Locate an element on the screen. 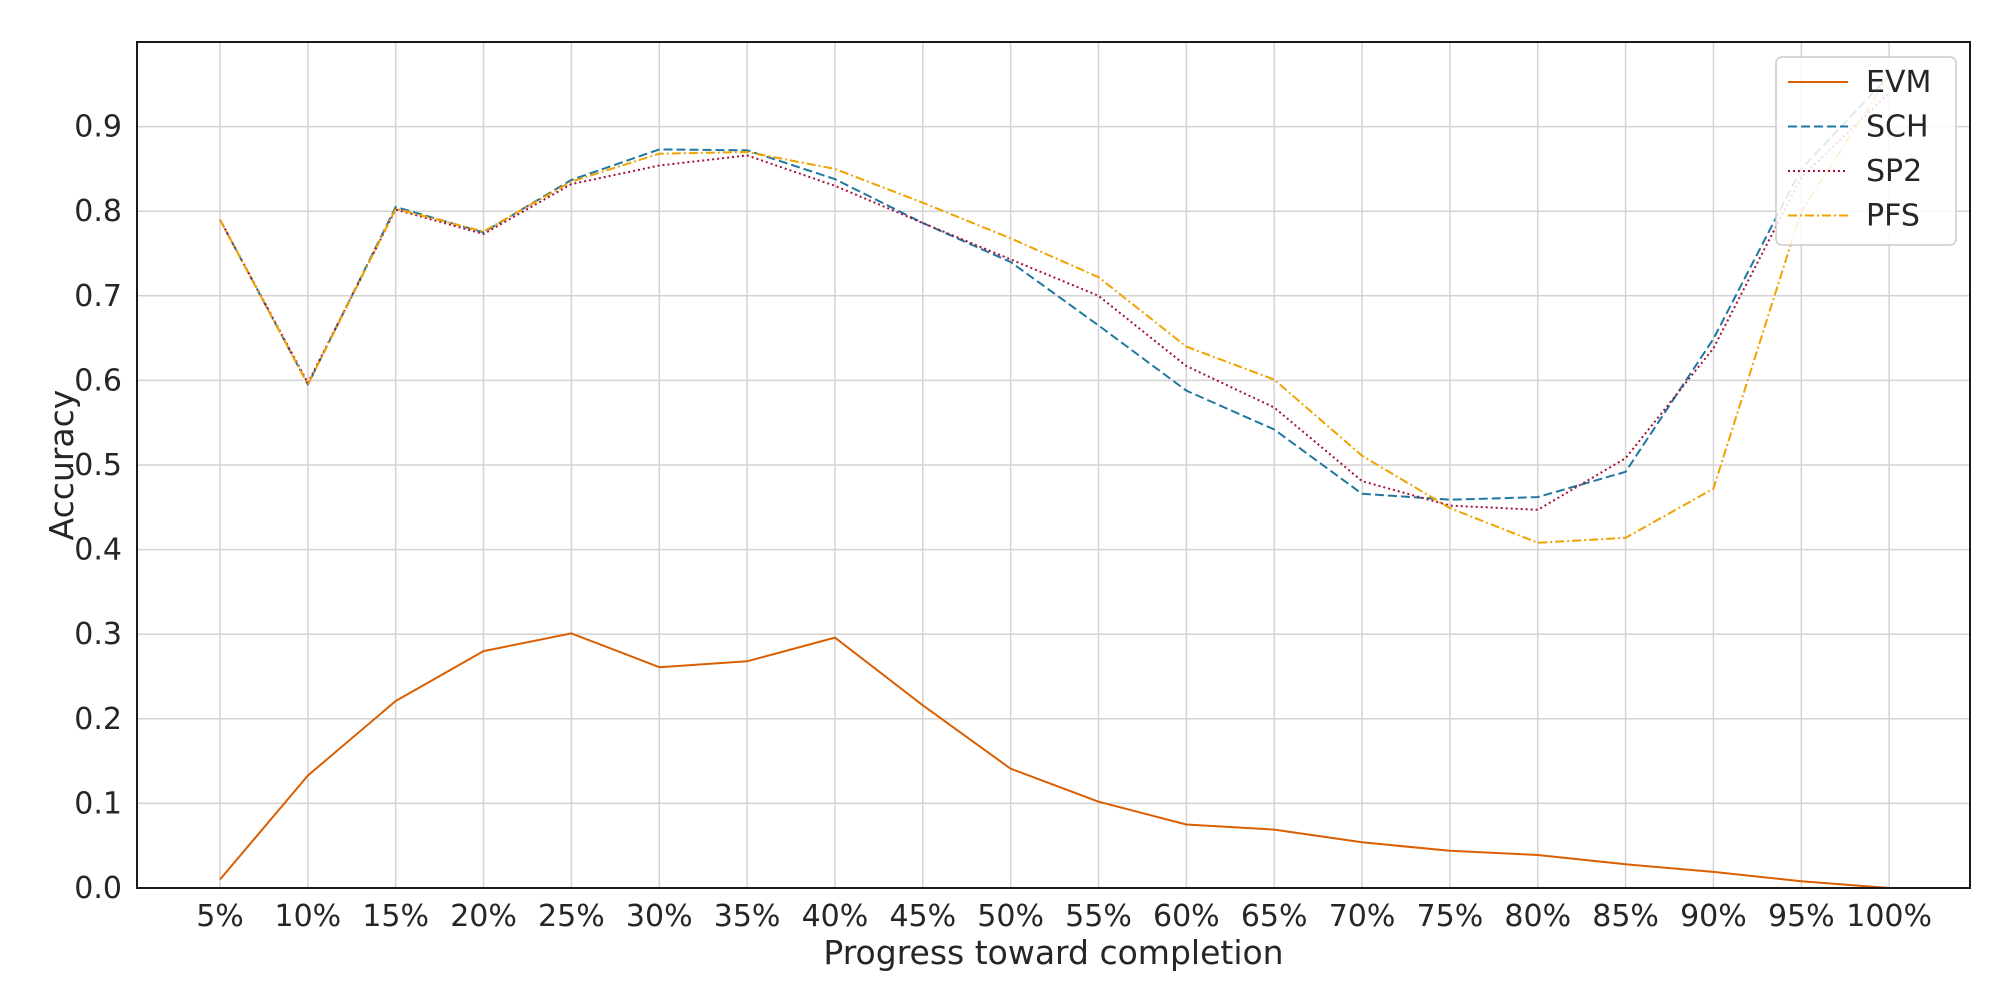 This screenshot has height=1000, width=2000. x-tick-label: 100% is located at coordinates (1889, 916).